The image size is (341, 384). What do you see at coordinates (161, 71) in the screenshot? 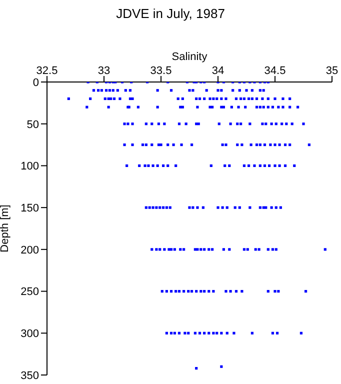
I see `x-tick-label: 33.5` at bounding box center [161, 71].